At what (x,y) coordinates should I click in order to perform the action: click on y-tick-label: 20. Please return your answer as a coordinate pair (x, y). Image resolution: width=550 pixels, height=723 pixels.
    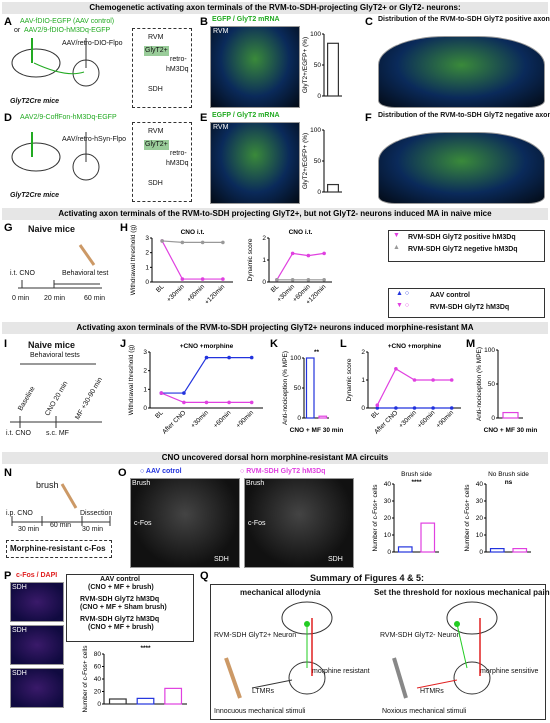
    Looking at the image, I should click on (480, 518).